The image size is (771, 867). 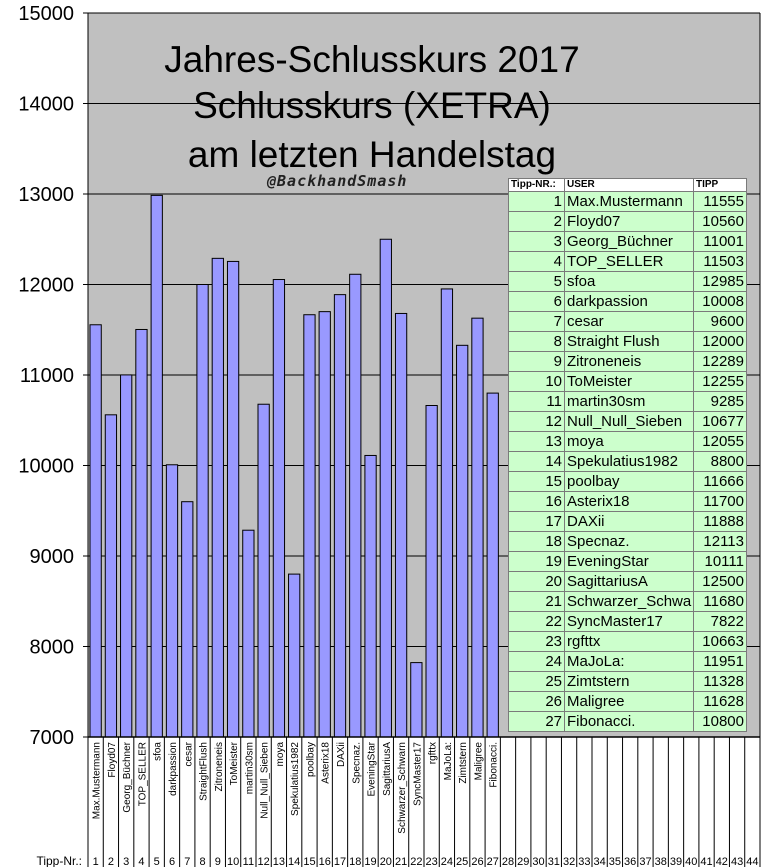 I want to click on category-label: TOP_SELLER, so click(x=142, y=774).